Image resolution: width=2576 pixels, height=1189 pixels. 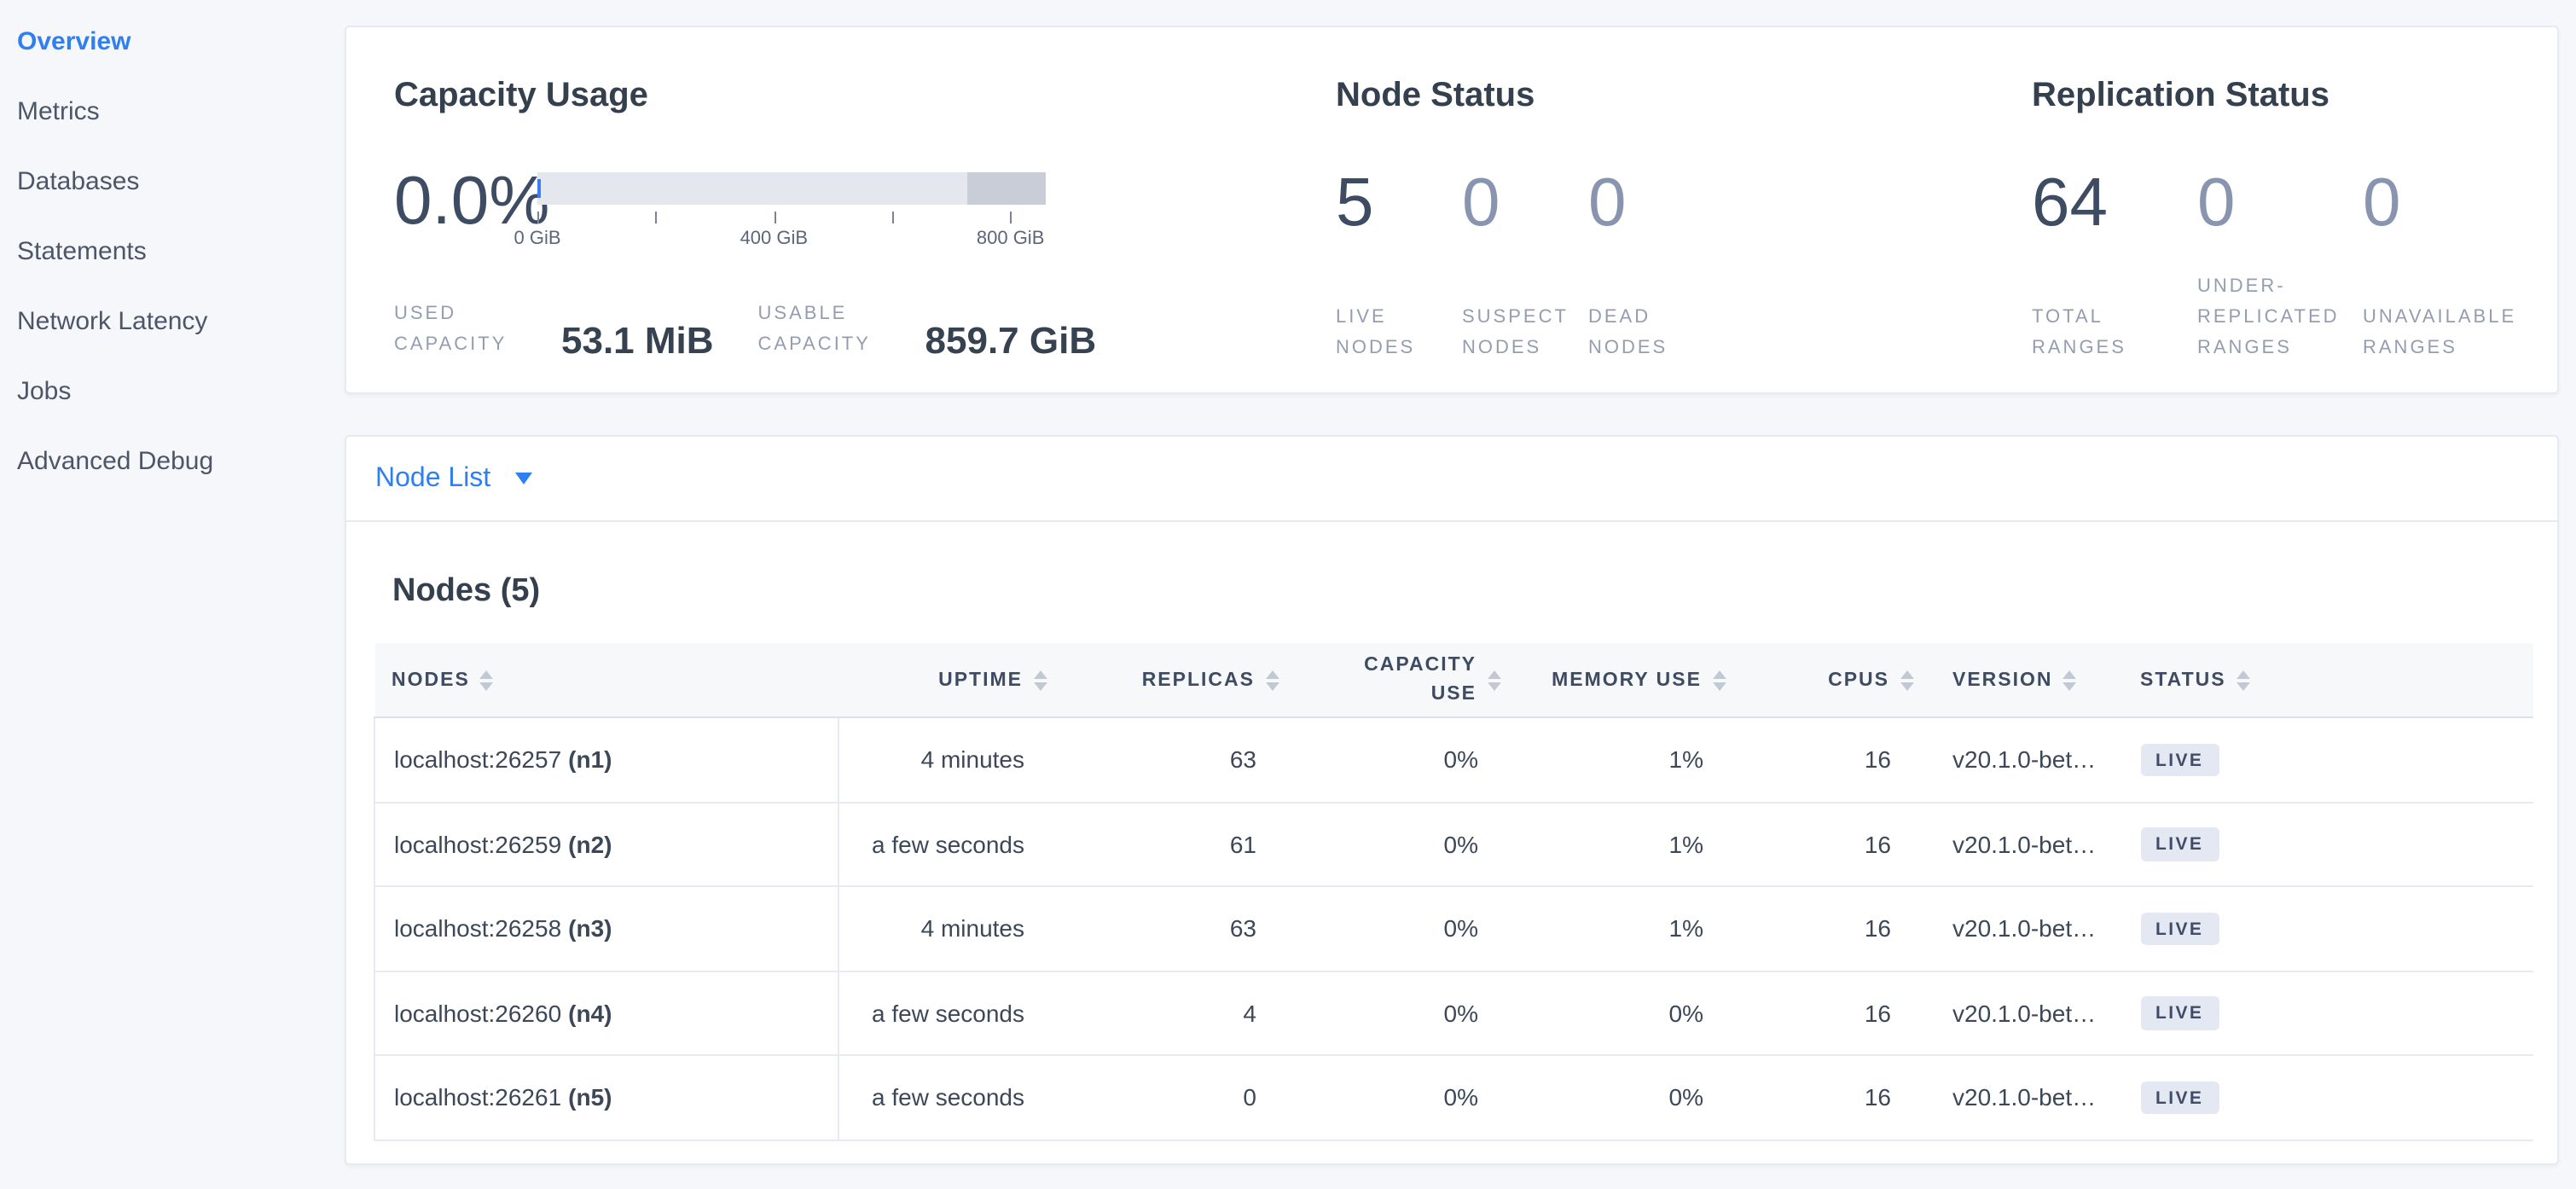 I want to click on column-header-replicas: REPLICAS, so click(x=1169, y=680).